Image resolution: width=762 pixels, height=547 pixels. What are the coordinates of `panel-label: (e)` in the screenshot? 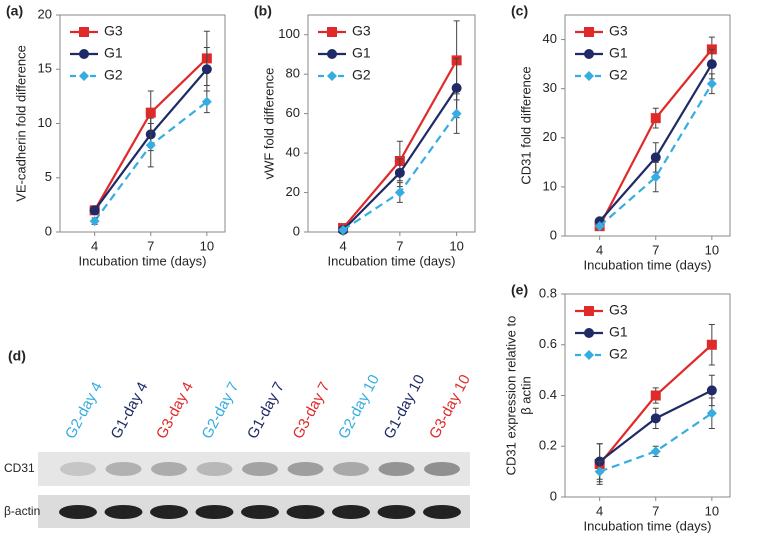 It's located at (519, 290).